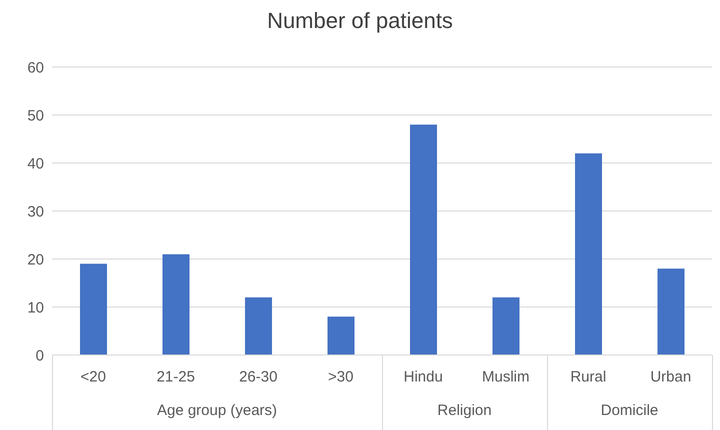 This screenshot has height=430, width=720. What do you see at coordinates (35, 259) in the screenshot?
I see `y-tick-label: 20` at bounding box center [35, 259].